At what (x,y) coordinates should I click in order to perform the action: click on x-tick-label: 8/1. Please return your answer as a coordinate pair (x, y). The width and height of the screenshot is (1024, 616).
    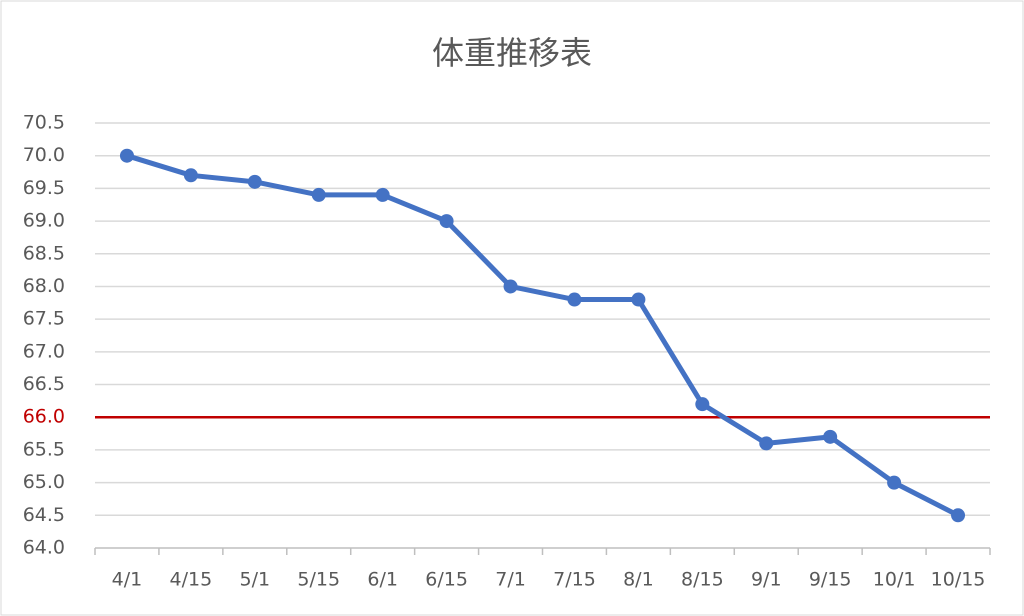
    Looking at the image, I should click on (638, 580).